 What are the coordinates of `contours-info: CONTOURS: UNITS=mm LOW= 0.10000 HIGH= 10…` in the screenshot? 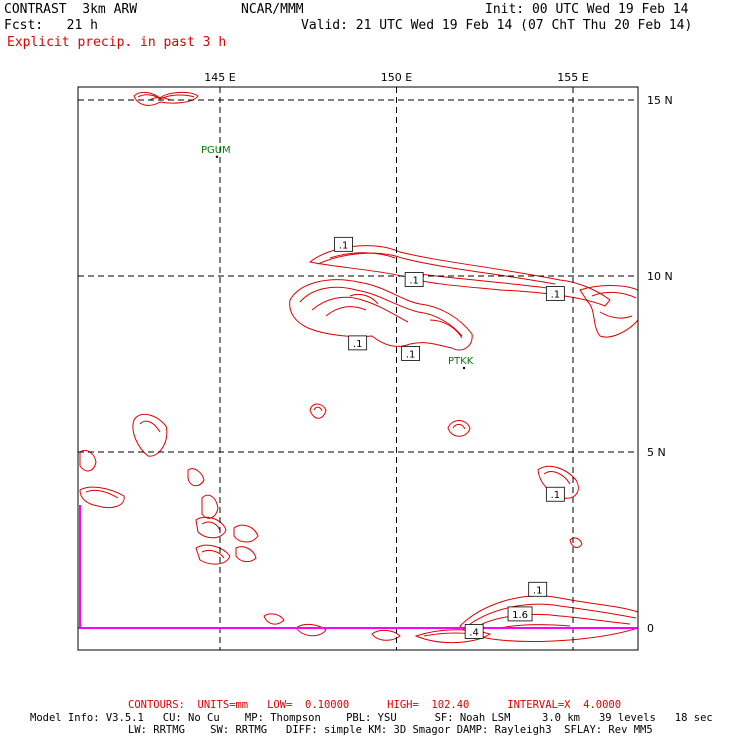 It's located at (375, 705).